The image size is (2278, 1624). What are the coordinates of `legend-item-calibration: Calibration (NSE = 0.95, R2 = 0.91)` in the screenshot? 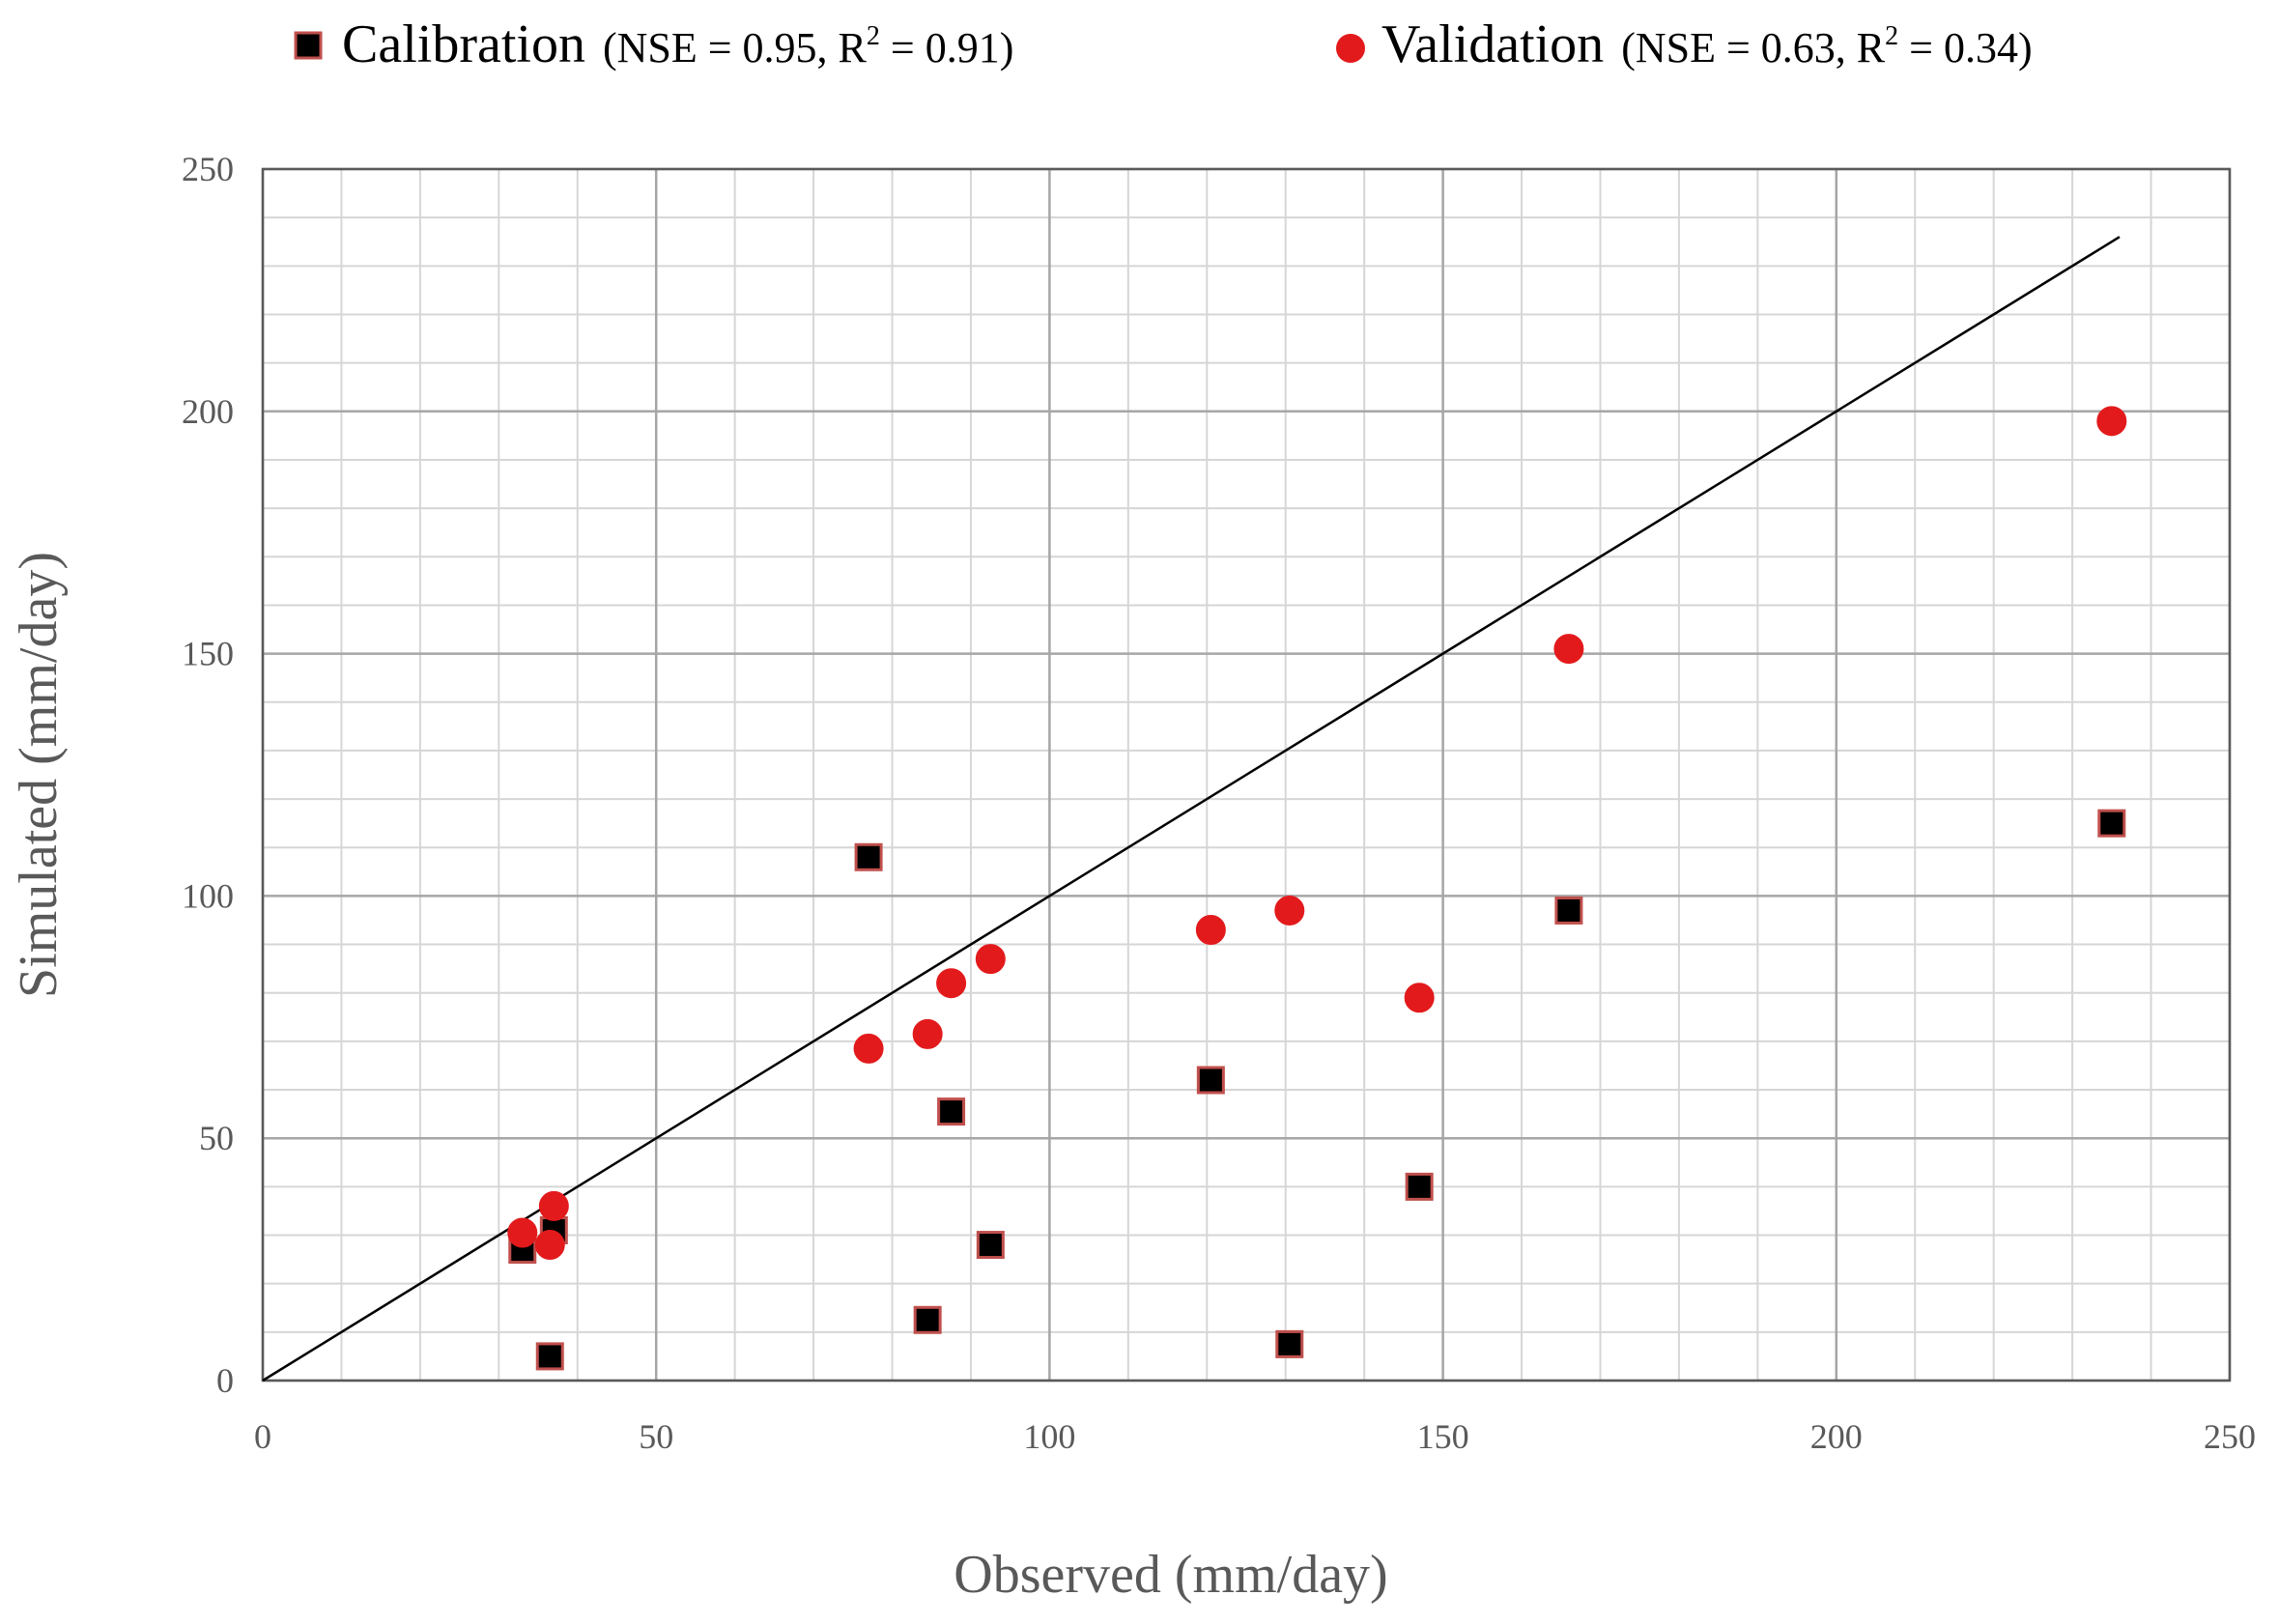 It's located at (653, 44).